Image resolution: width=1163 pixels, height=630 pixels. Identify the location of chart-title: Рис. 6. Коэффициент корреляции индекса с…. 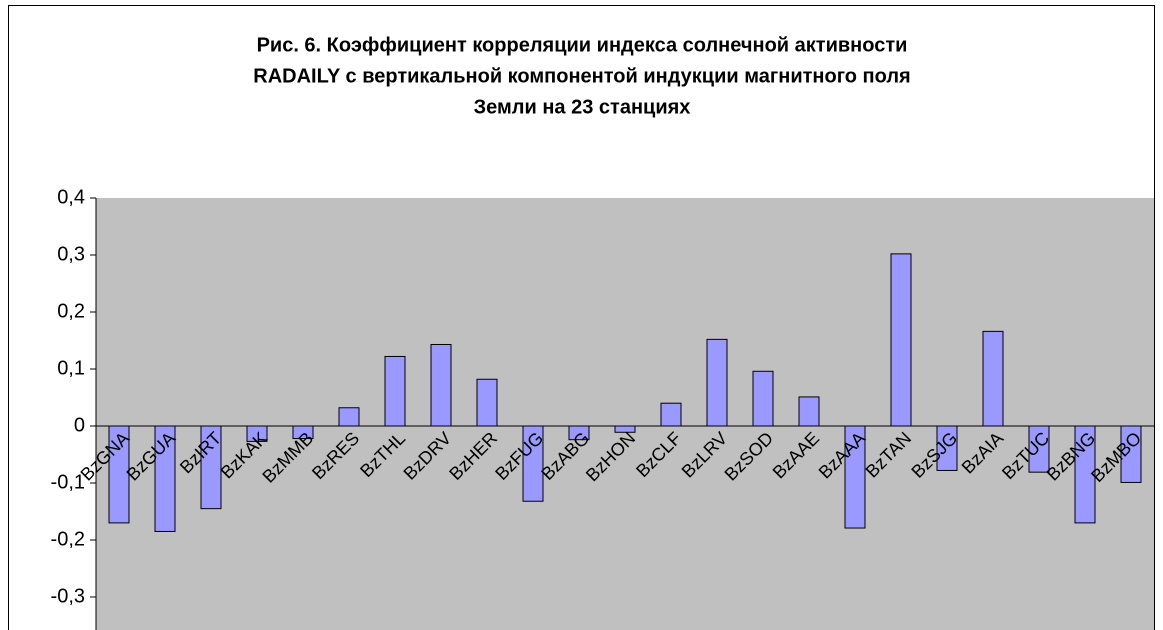
(582, 45).